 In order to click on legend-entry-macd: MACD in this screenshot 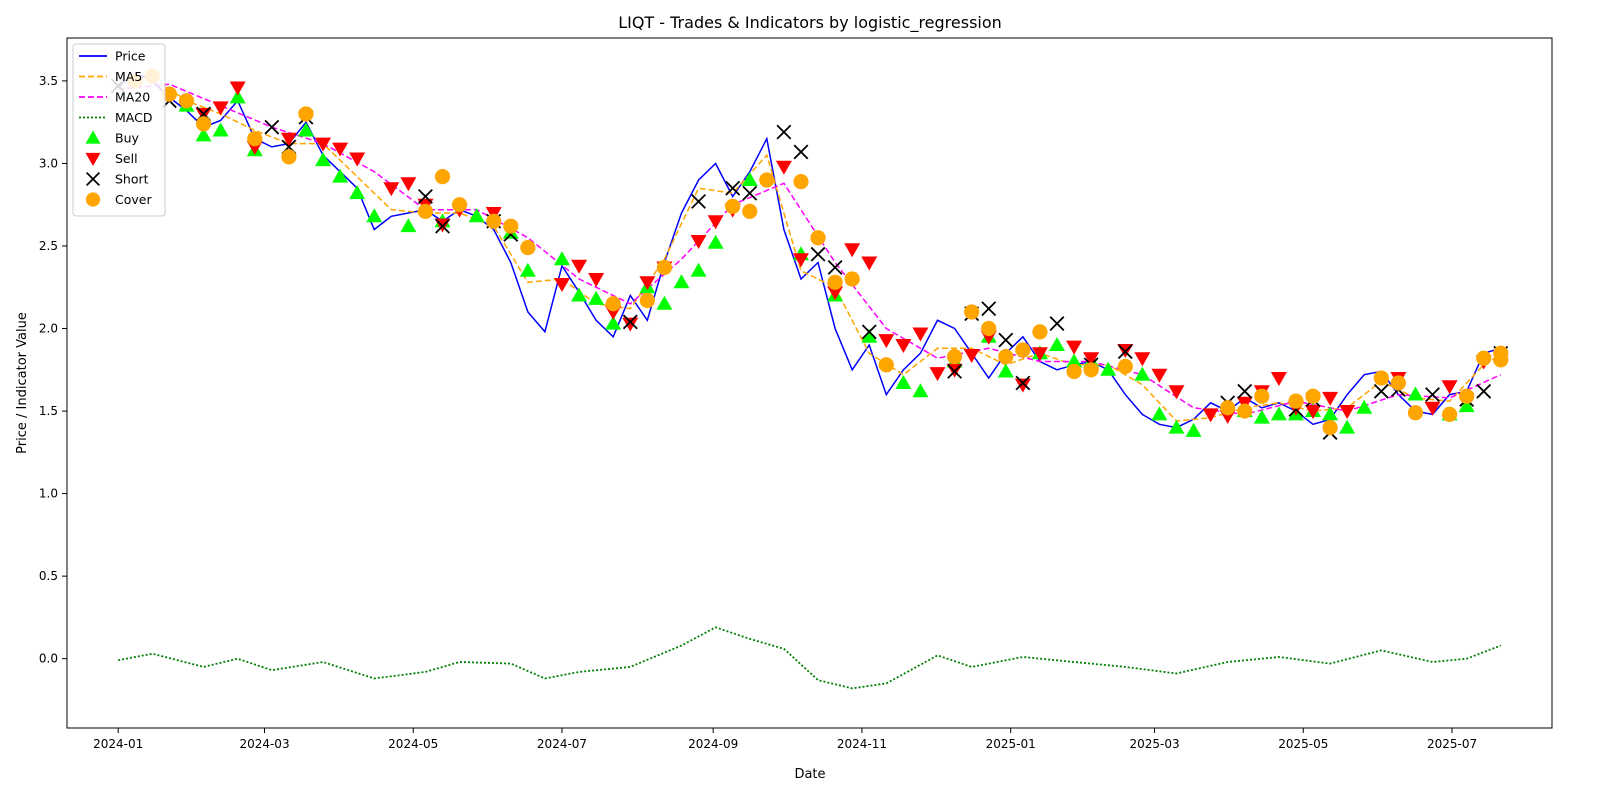, I will do `click(115, 117)`.